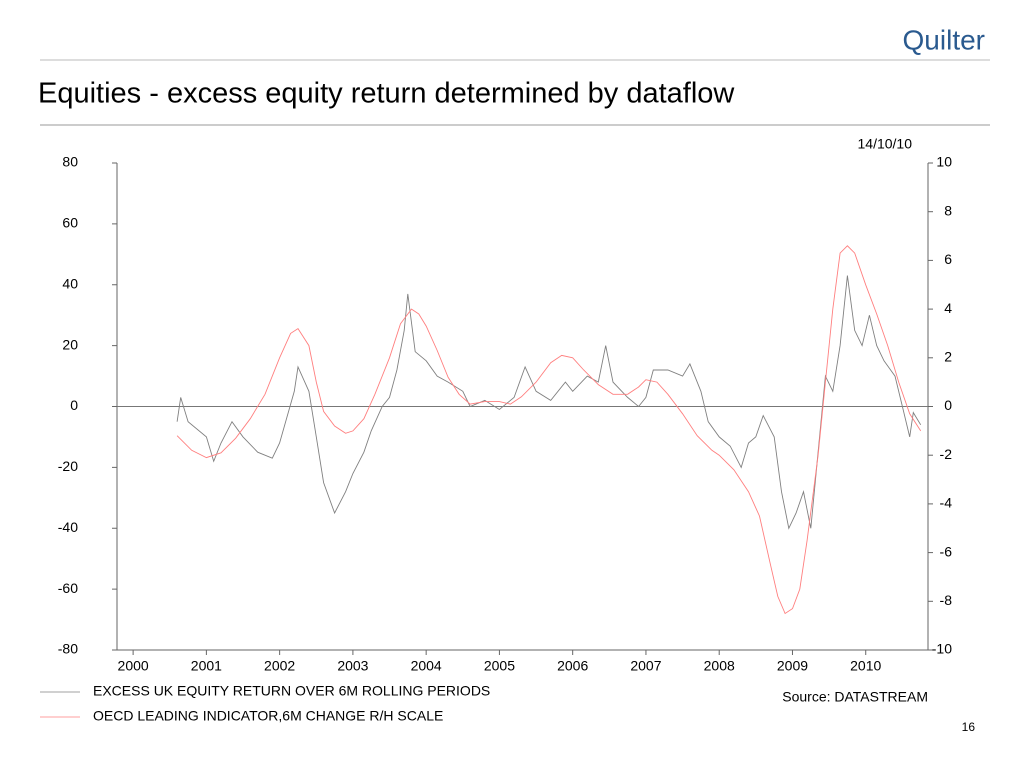 This screenshot has width=1024, height=768. Describe the element at coordinates (792, 666) in the screenshot. I see `x-tick-label: 2009` at that location.